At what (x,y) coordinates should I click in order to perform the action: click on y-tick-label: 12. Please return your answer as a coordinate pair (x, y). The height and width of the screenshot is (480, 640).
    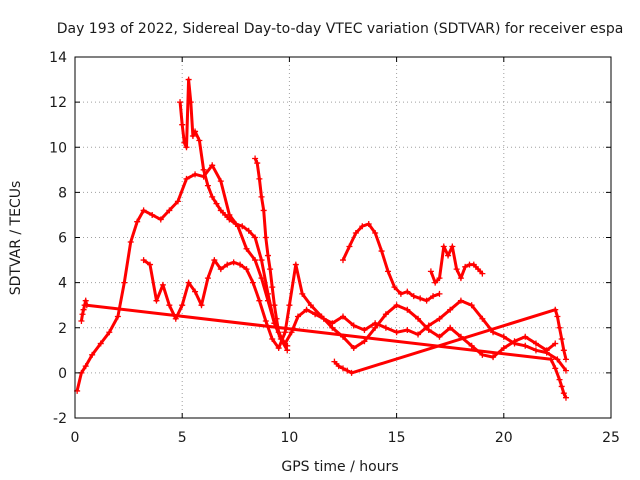
    Looking at the image, I should click on (58, 103).